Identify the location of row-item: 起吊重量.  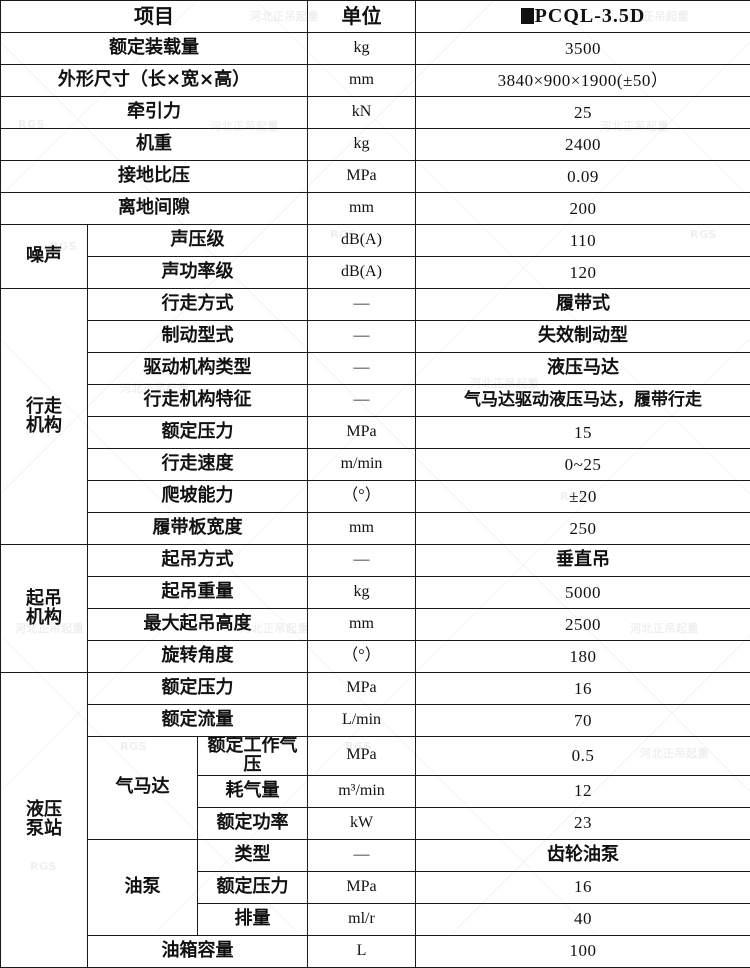
(198, 593).